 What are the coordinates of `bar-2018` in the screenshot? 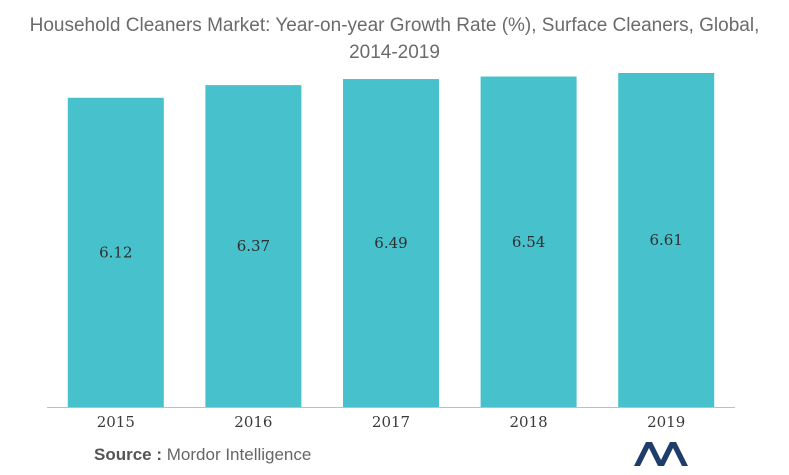 It's located at (528, 242).